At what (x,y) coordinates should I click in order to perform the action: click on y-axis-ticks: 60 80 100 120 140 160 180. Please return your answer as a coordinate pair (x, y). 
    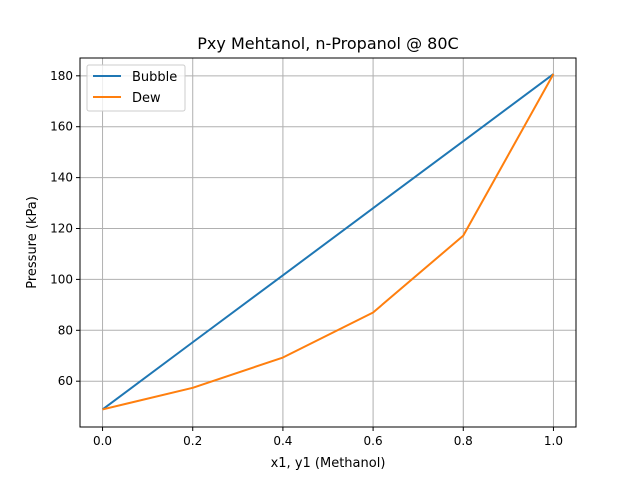
    Looking at the image, I should click on (65, 228).